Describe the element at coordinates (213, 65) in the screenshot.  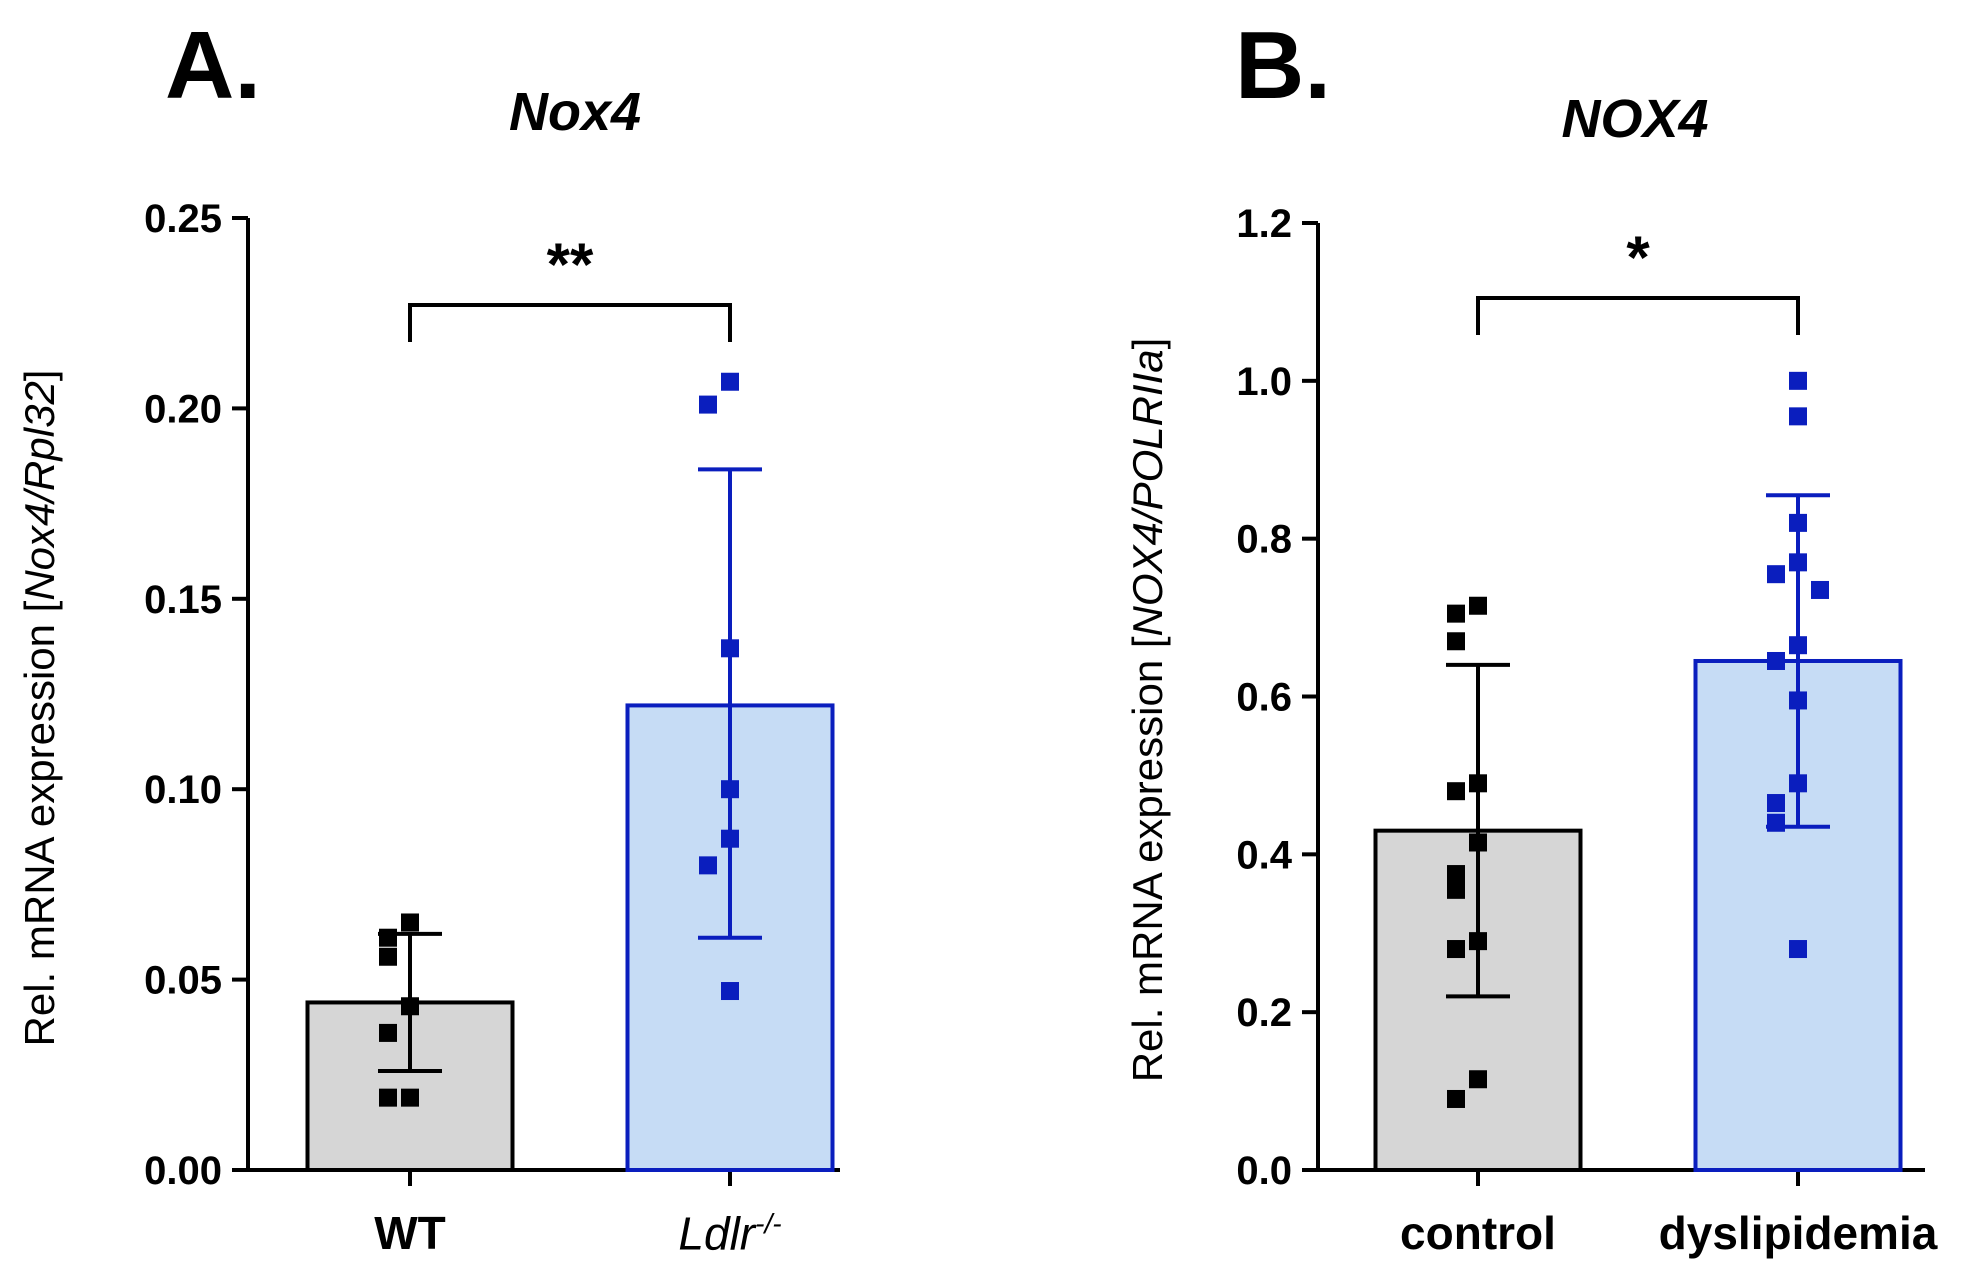
I see `panel-label: A.` at that location.